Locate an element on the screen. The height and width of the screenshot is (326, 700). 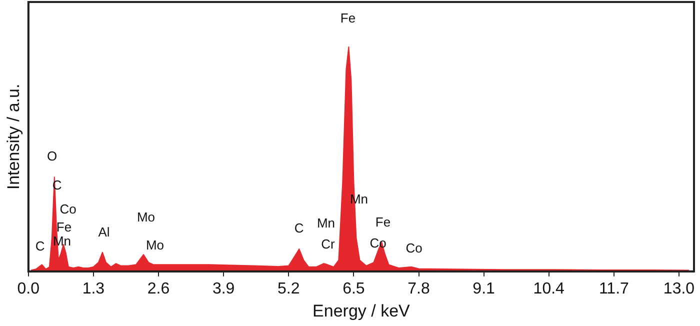
x-tick-label: 3.9 is located at coordinates (223, 289).